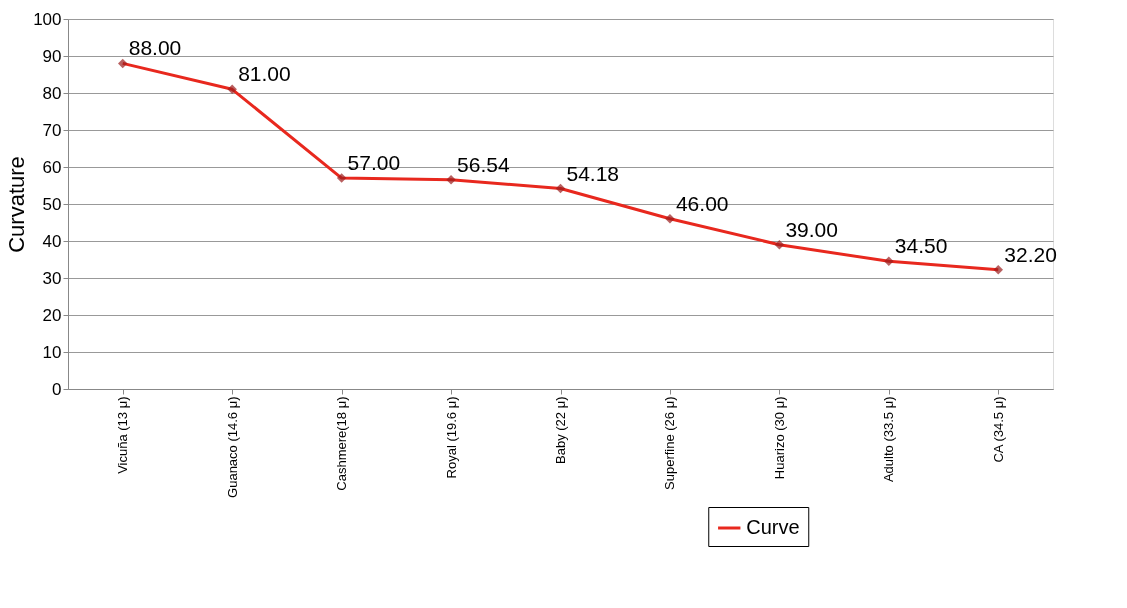 Image resolution: width=1127 pixels, height=608 pixels. What do you see at coordinates (232, 447) in the screenshot?
I see `x-tick-label: Guanaco (14.6 μ)` at bounding box center [232, 447].